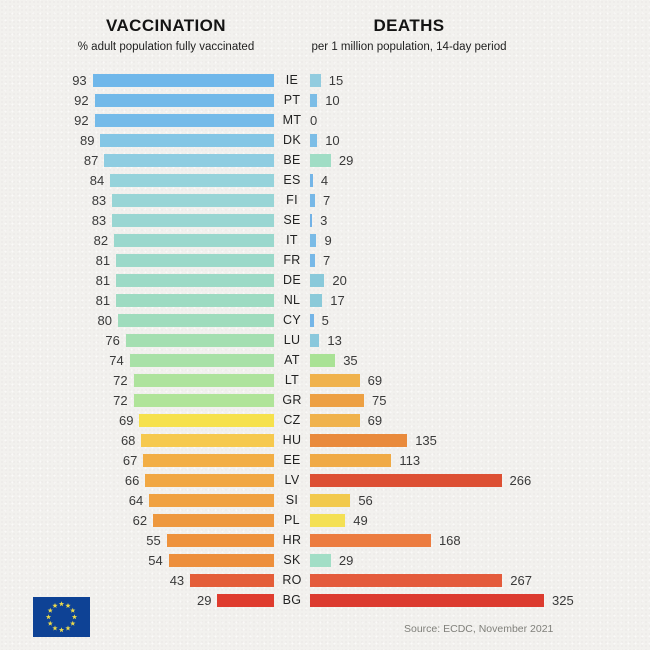  I want to click on deaths-area: 5, so click(476, 320).